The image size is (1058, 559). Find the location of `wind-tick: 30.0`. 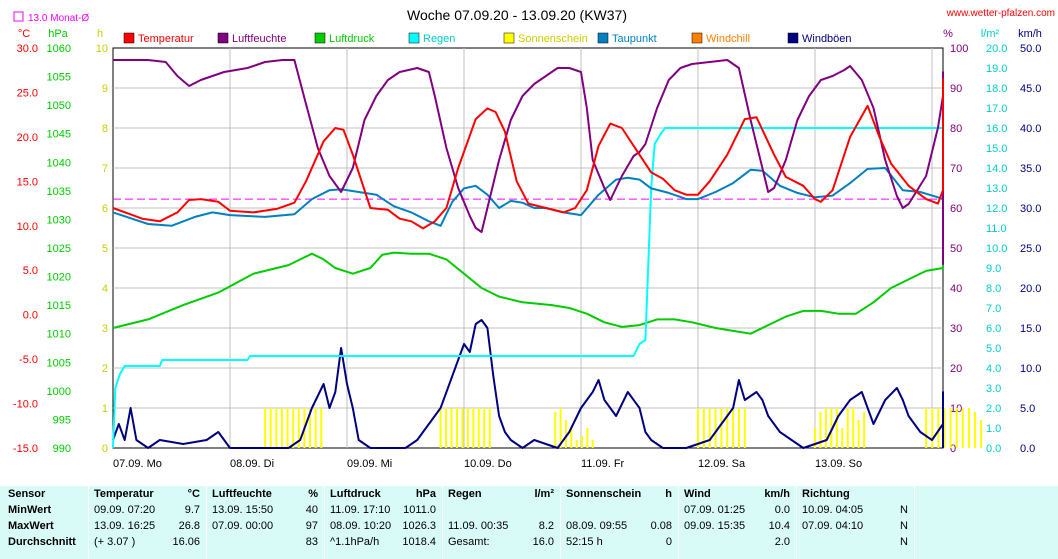

wind-tick: 30.0 is located at coordinates (1030, 209).